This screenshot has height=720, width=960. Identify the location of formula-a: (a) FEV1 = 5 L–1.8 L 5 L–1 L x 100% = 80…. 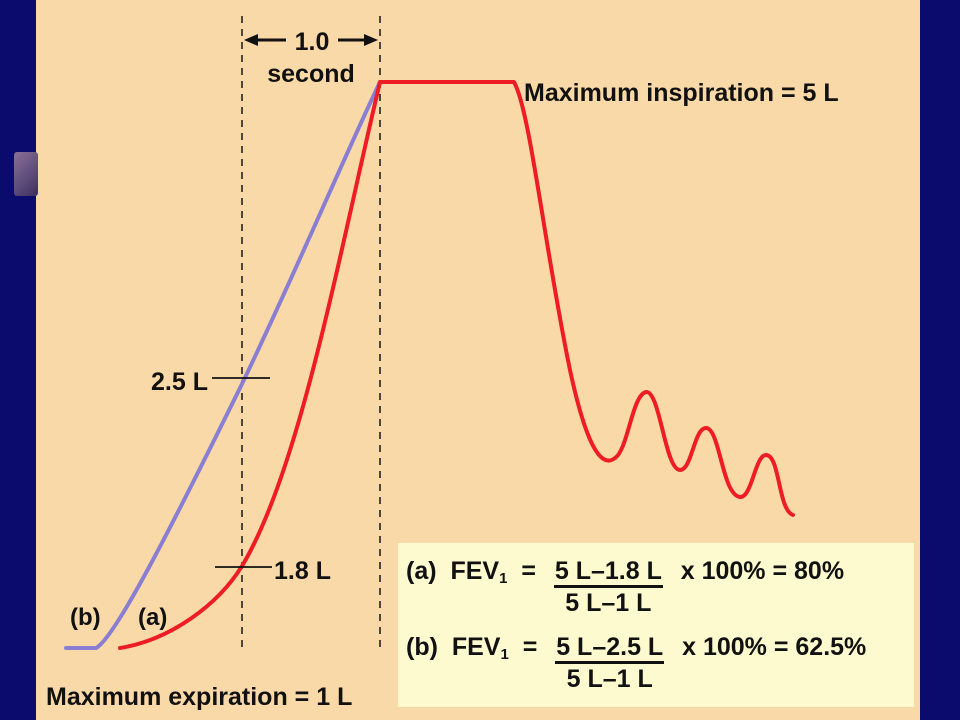
(625, 587).